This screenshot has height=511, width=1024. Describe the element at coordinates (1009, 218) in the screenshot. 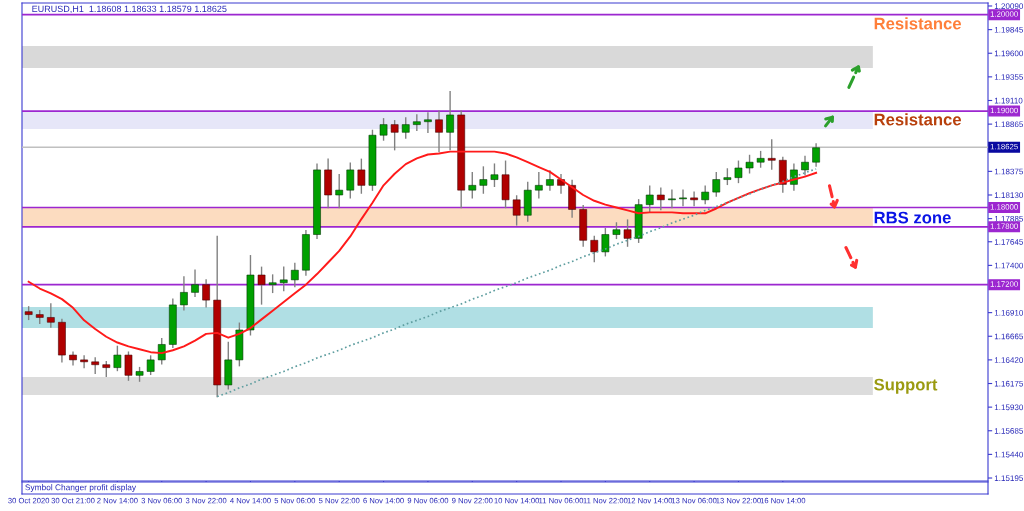

I see `y-tick-label: 1.17885` at that location.